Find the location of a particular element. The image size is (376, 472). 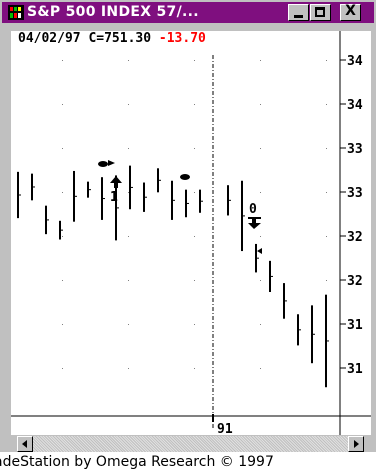

annotation-label-0: 0 is located at coordinates (253, 209).